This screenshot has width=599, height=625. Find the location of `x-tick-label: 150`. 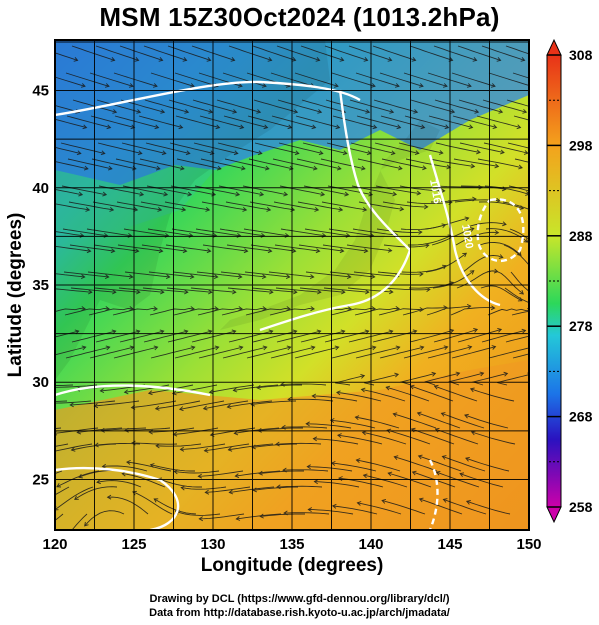

x-tick-label: 150 is located at coordinates (528, 544).